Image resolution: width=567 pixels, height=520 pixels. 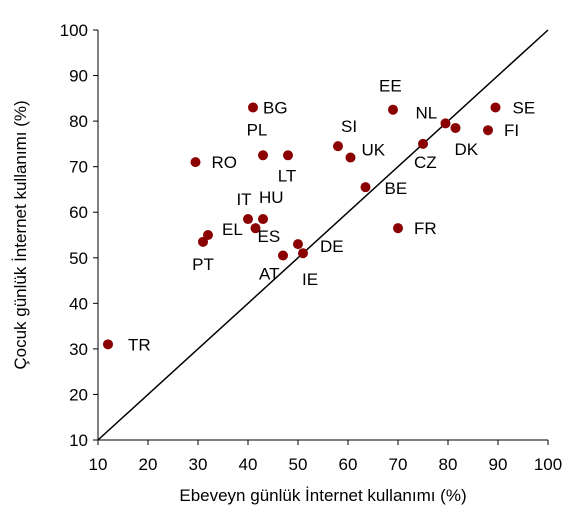 What do you see at coordinates (287, 175) in the screenshot?
I see `point-label: LT` at bounding box center [287, 175].